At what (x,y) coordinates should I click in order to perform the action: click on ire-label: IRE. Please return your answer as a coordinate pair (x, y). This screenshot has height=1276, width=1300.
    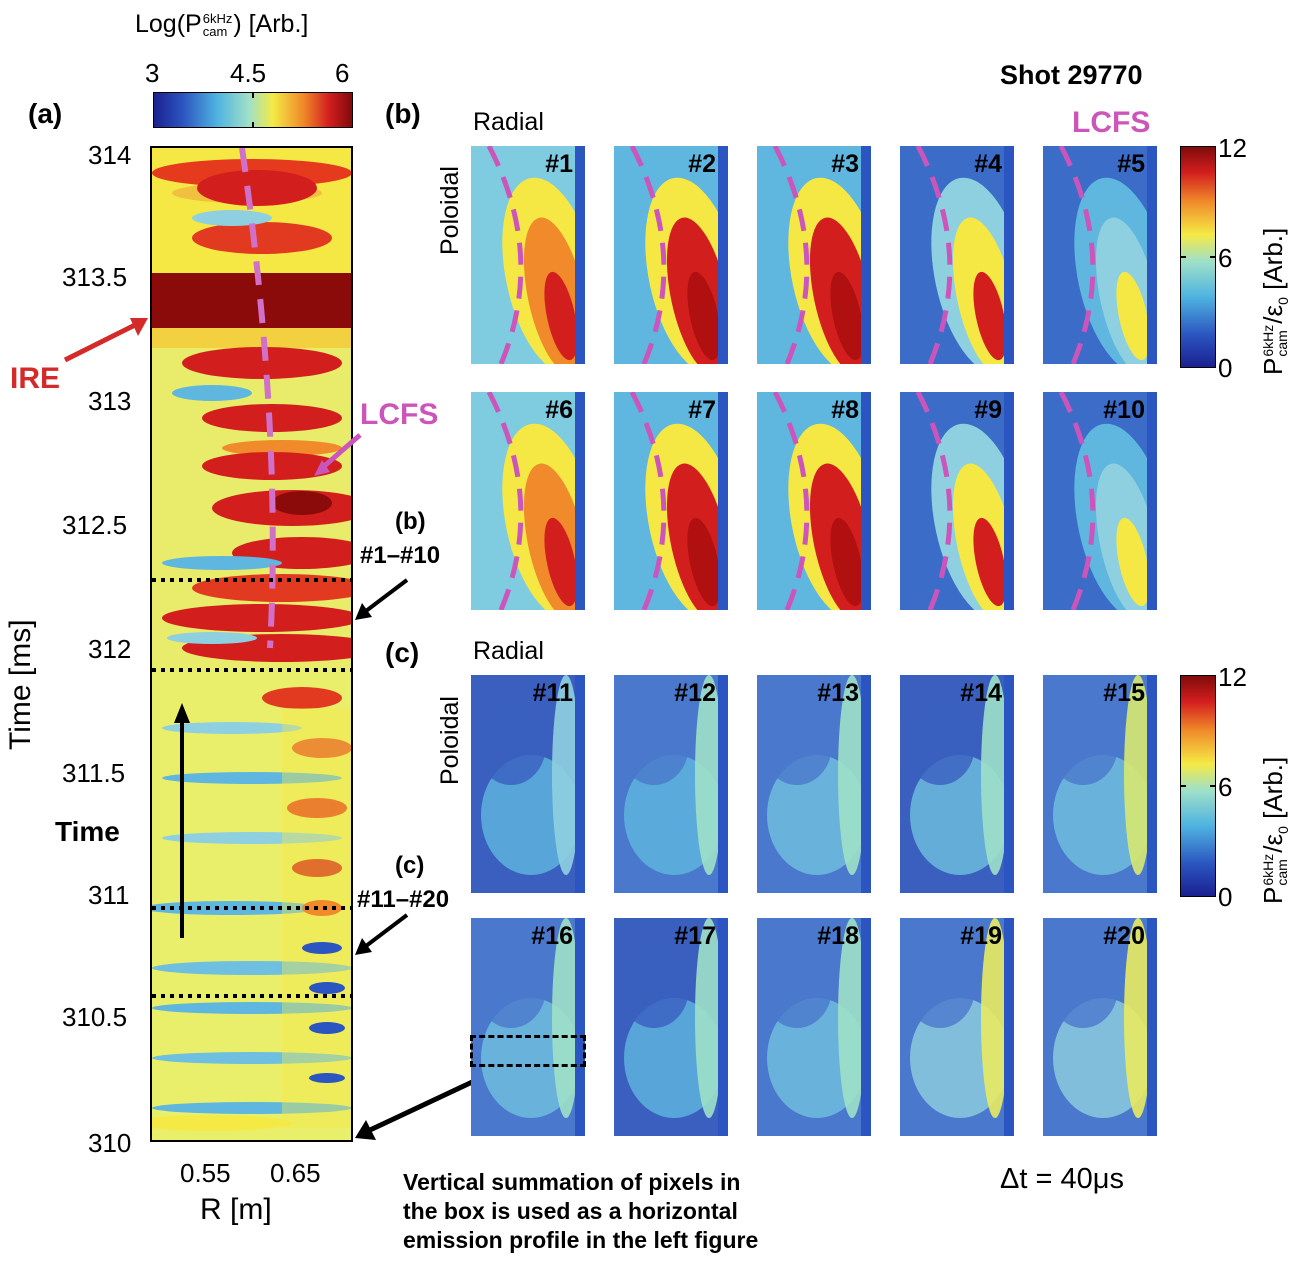
    Looking at the image, I should click on (35, 378).